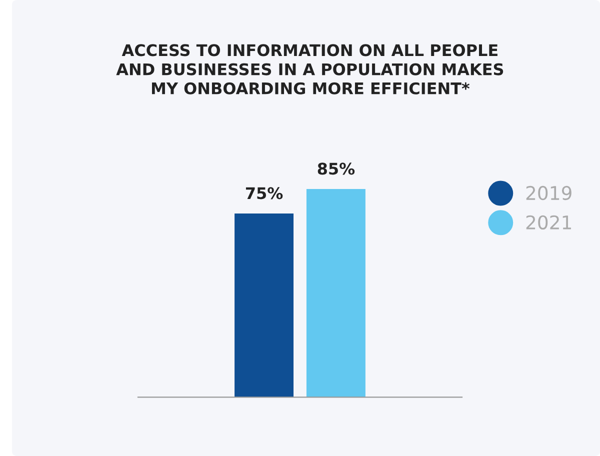  Describe the element at coordinates (310, 69) in the screenshot. I see `chart-title: ACCESS TO INFORMATION ON ALL PEOPLE AND BUSINESSES IN A POPULATION MAKES MY ONBOARDING MORE EFFICIENT*` at that location.